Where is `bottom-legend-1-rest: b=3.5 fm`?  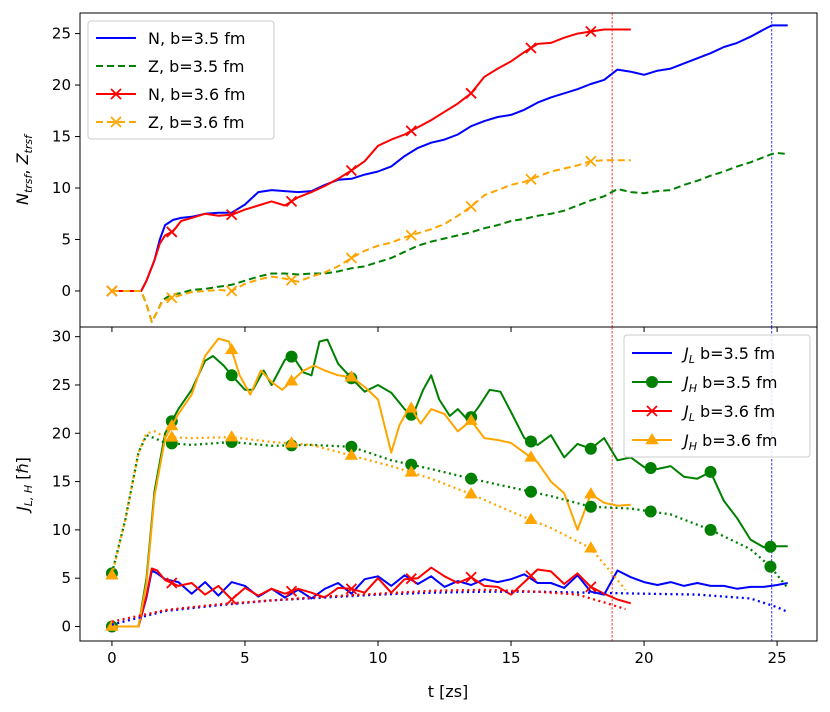 bottom-legend-1-rest: b=3.5 fm is located at coordinates (737, 382).